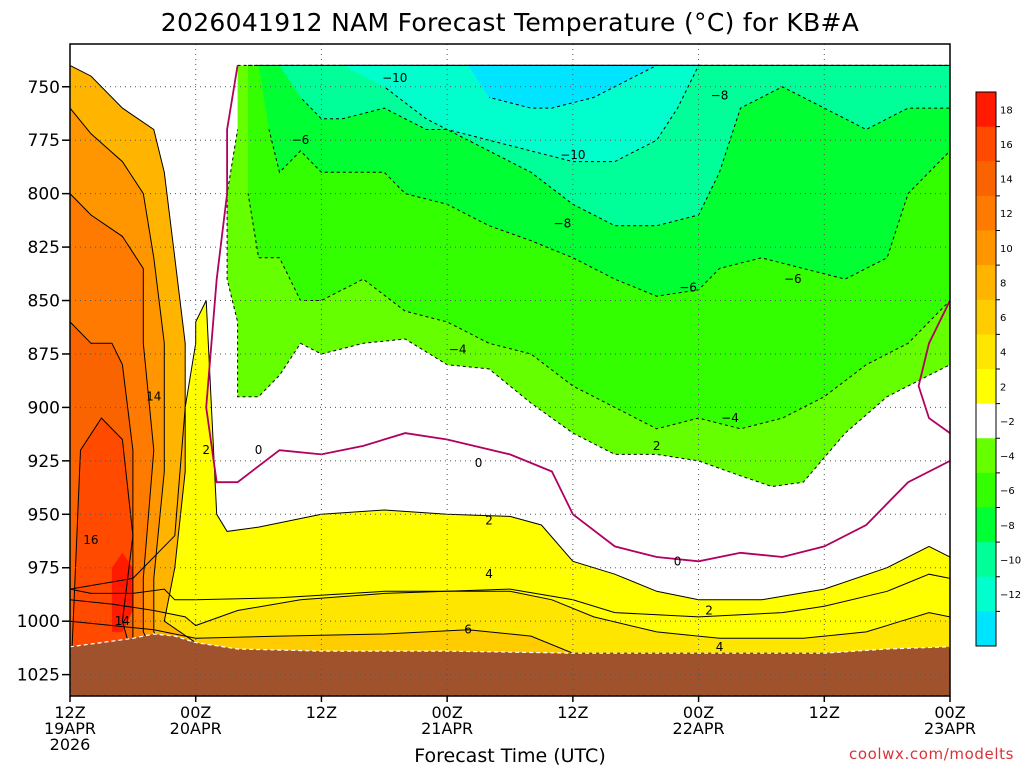 Image resolution: width=1024 pixels, height=768 pixels. Describe the element at coordinates (1006, 145) in the screenshot. I see `colorbar-tick-label: 16` at that location.